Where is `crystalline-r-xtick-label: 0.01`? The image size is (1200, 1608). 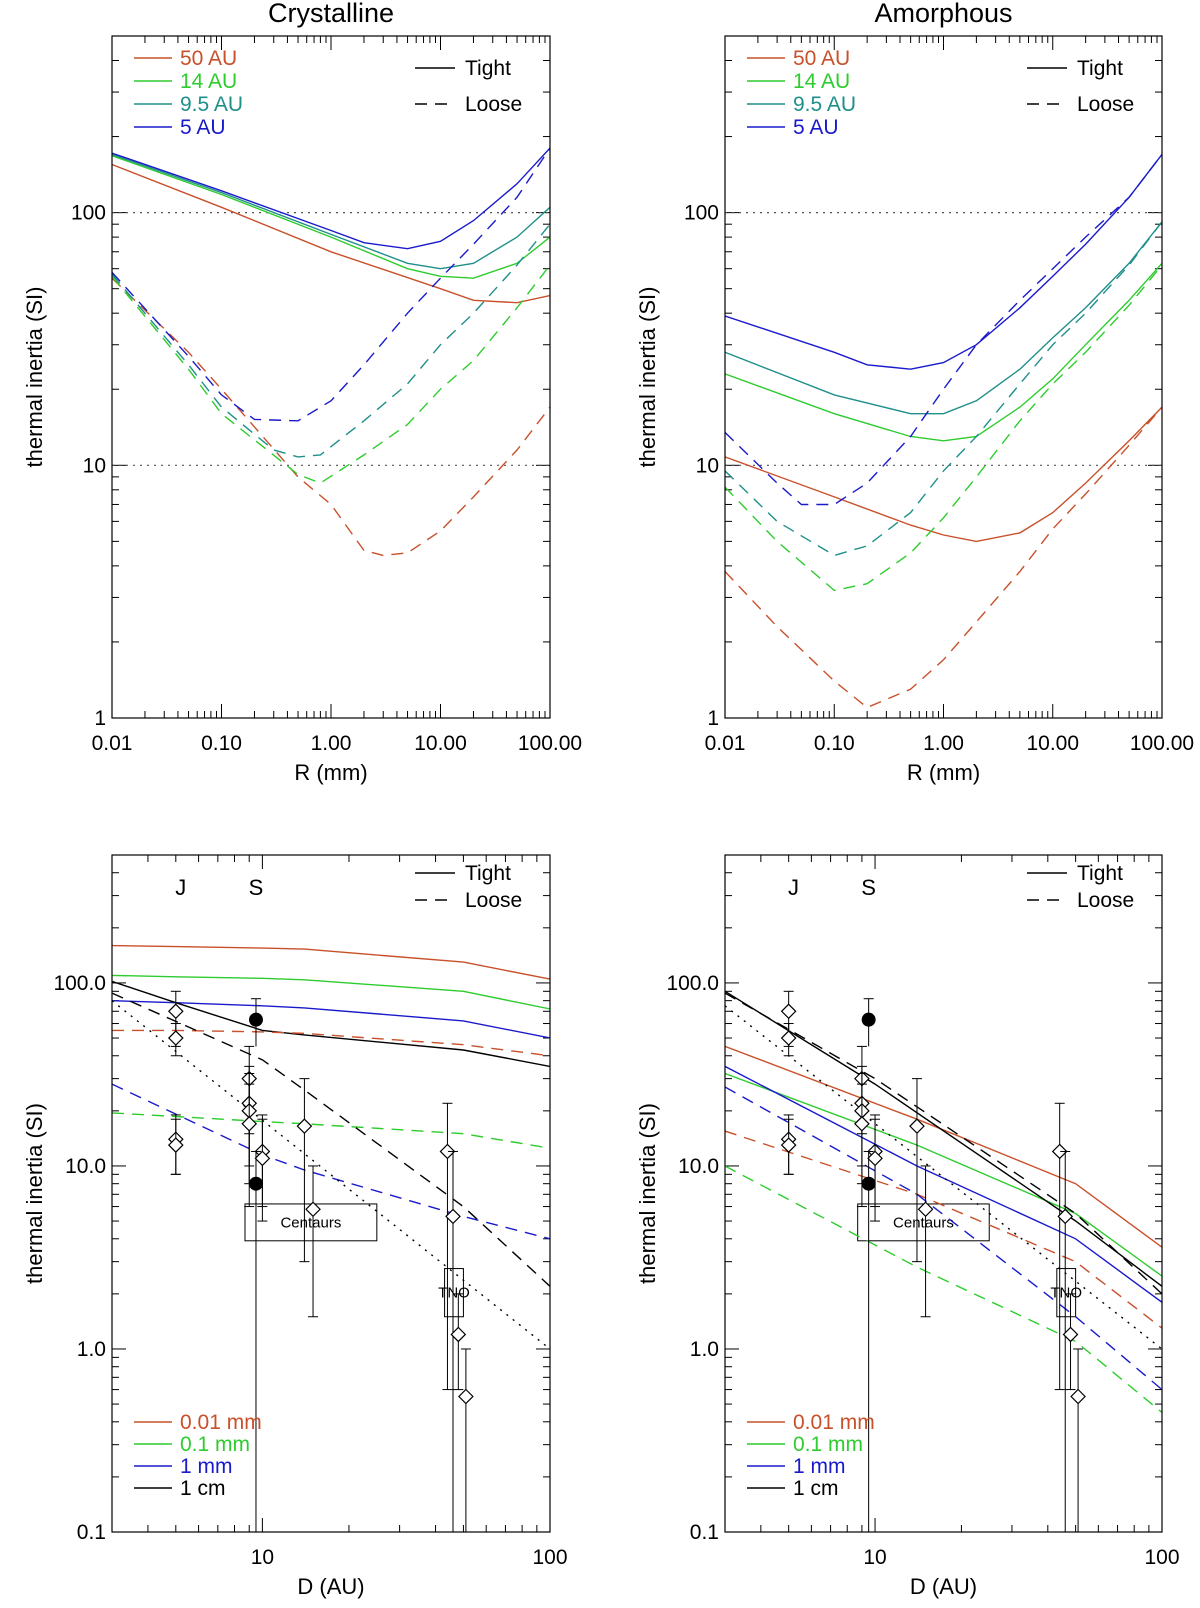
crystalline-r-xtick-label: 0.01 is located at coordinates (112, 743).